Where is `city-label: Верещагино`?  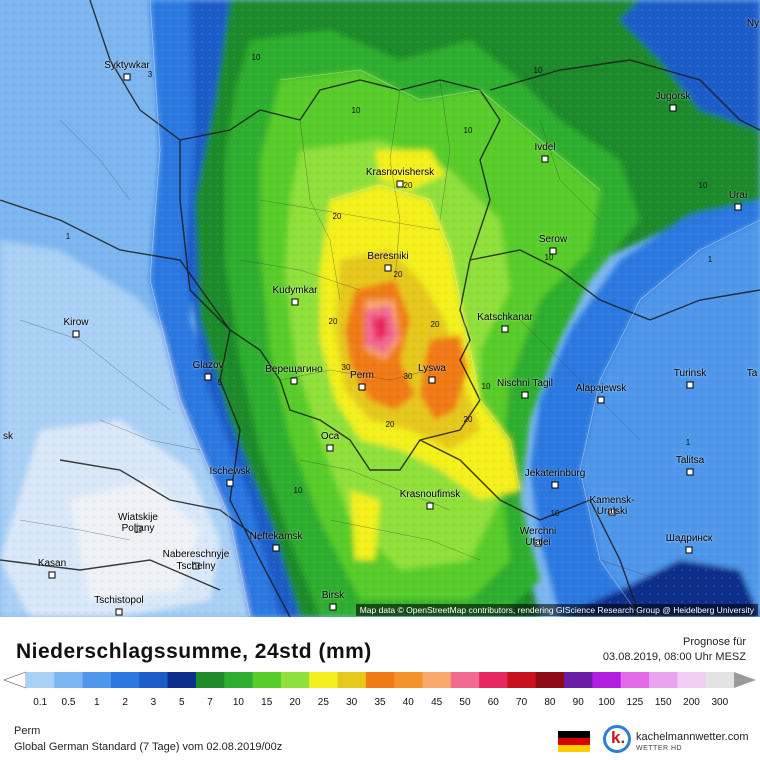
city-label: Верещагино is located at coordinates (294, 369).